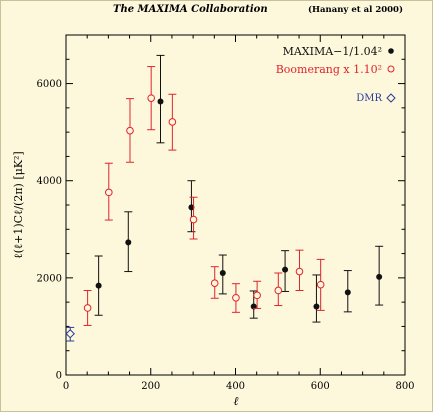 Image resolution: width=433 pixels, height=412 pixels. I want to click on y-tick-label: 0, so click(59, 376).